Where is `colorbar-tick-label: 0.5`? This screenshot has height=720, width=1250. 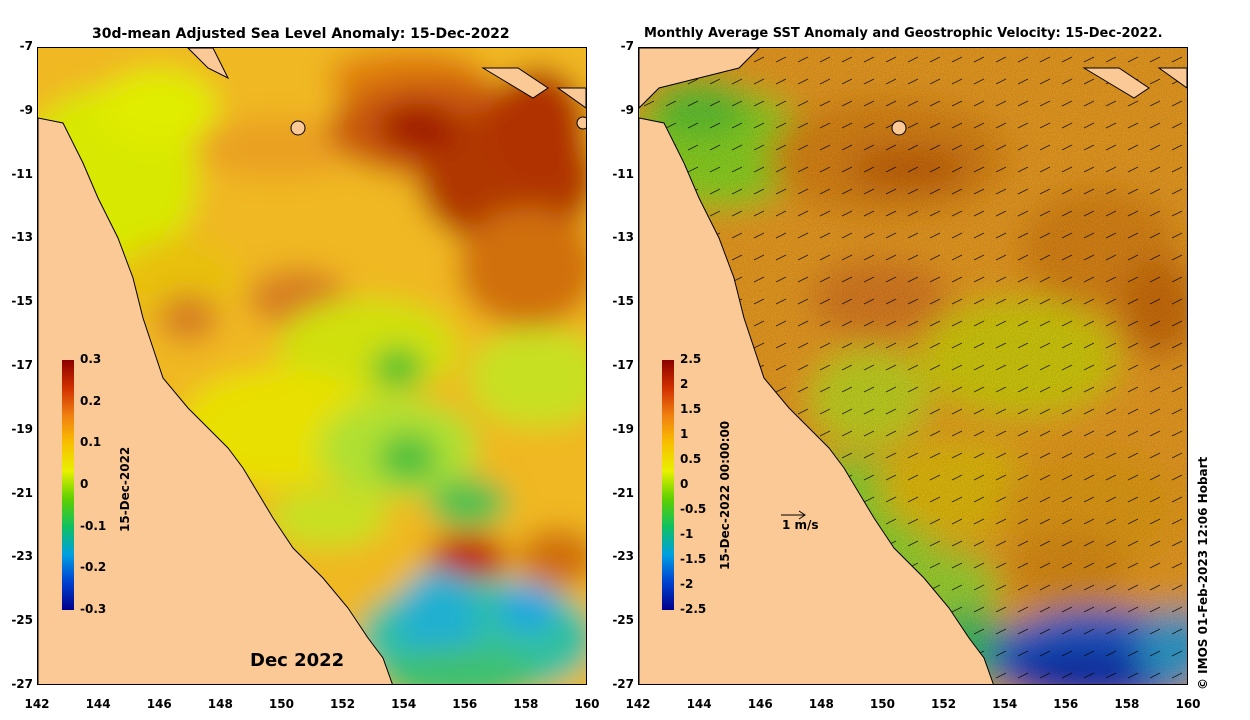 colorbar-tick-label: 0.5 is located at coordinates (691, 459).